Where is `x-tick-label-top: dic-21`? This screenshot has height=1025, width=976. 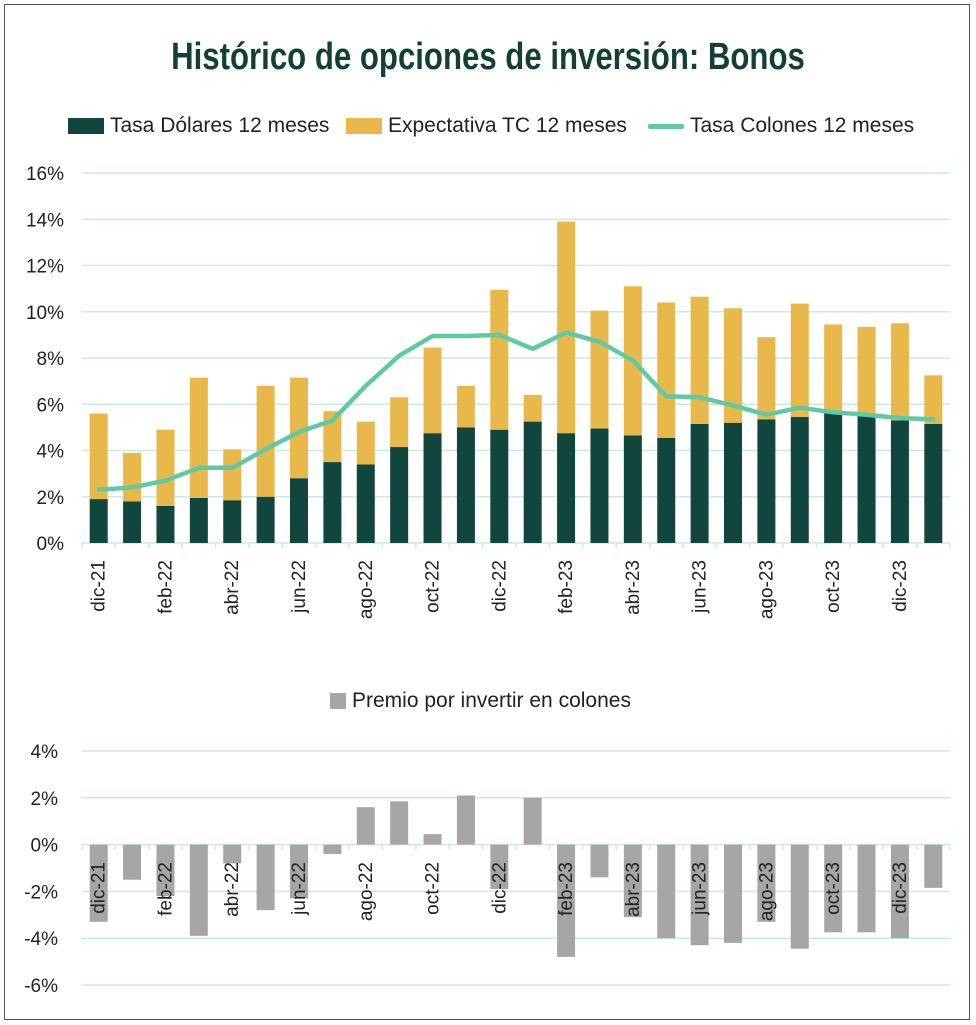 x-tick-label-top: dic-21 is located at coordinates (99, 586).